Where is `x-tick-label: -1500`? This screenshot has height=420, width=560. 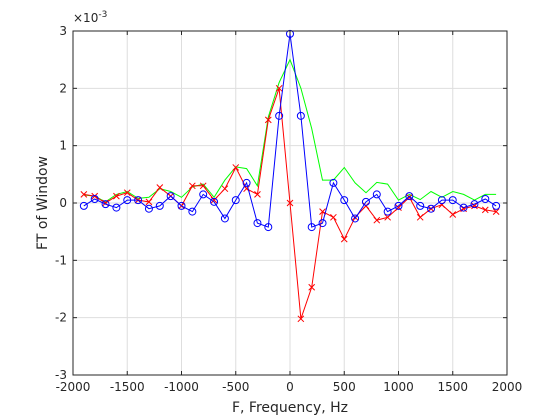 x-tick-label: -1500 is located at coordinates (127, 387).